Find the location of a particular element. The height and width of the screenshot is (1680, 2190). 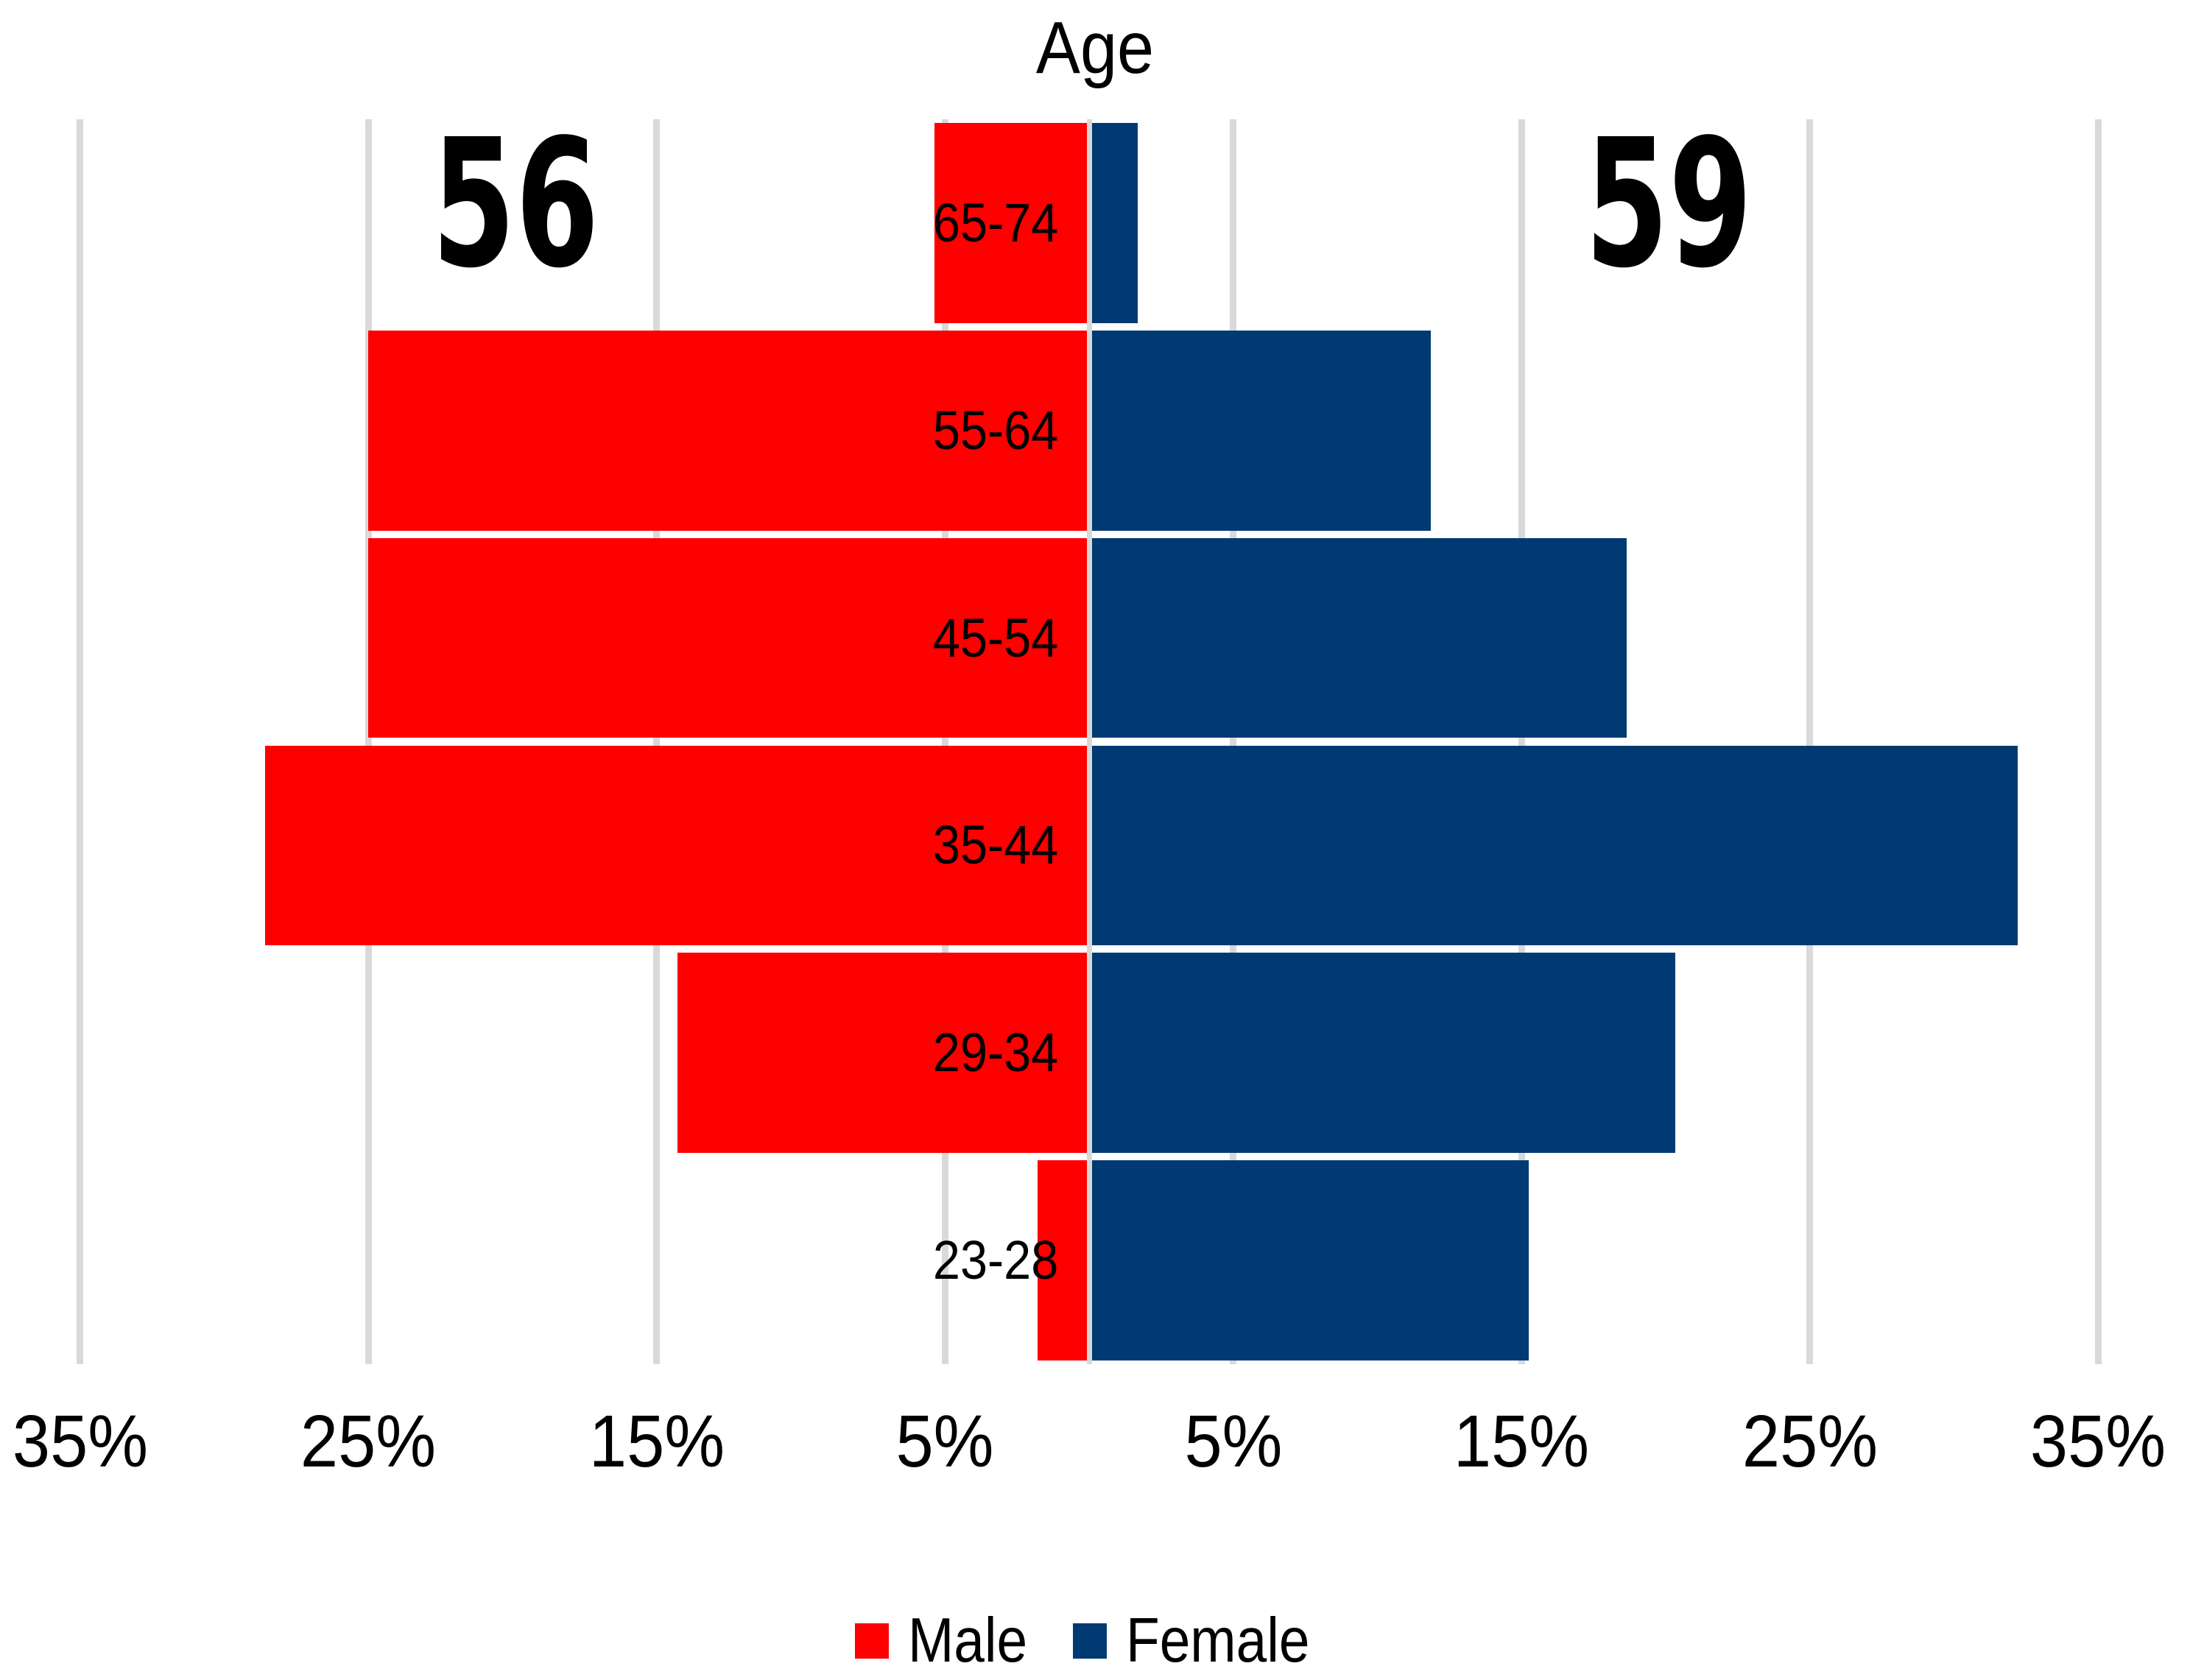

category-label-29-34: 29-34 is located at coordinates (995, 1053).